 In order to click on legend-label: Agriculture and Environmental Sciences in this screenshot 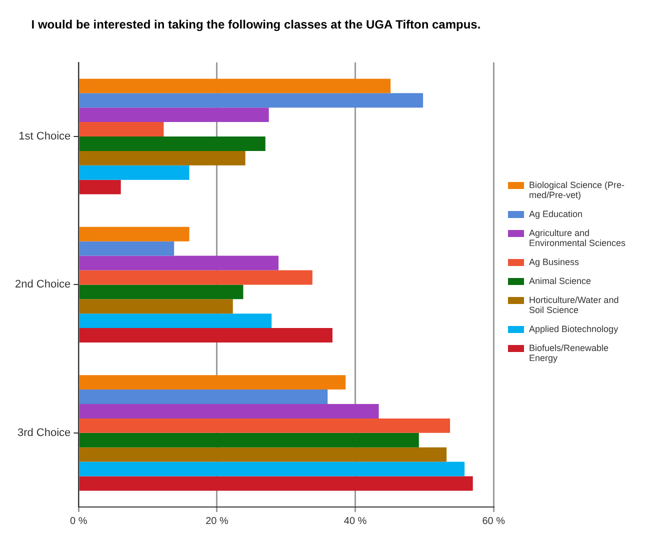, I will do `click(578, 238)`.